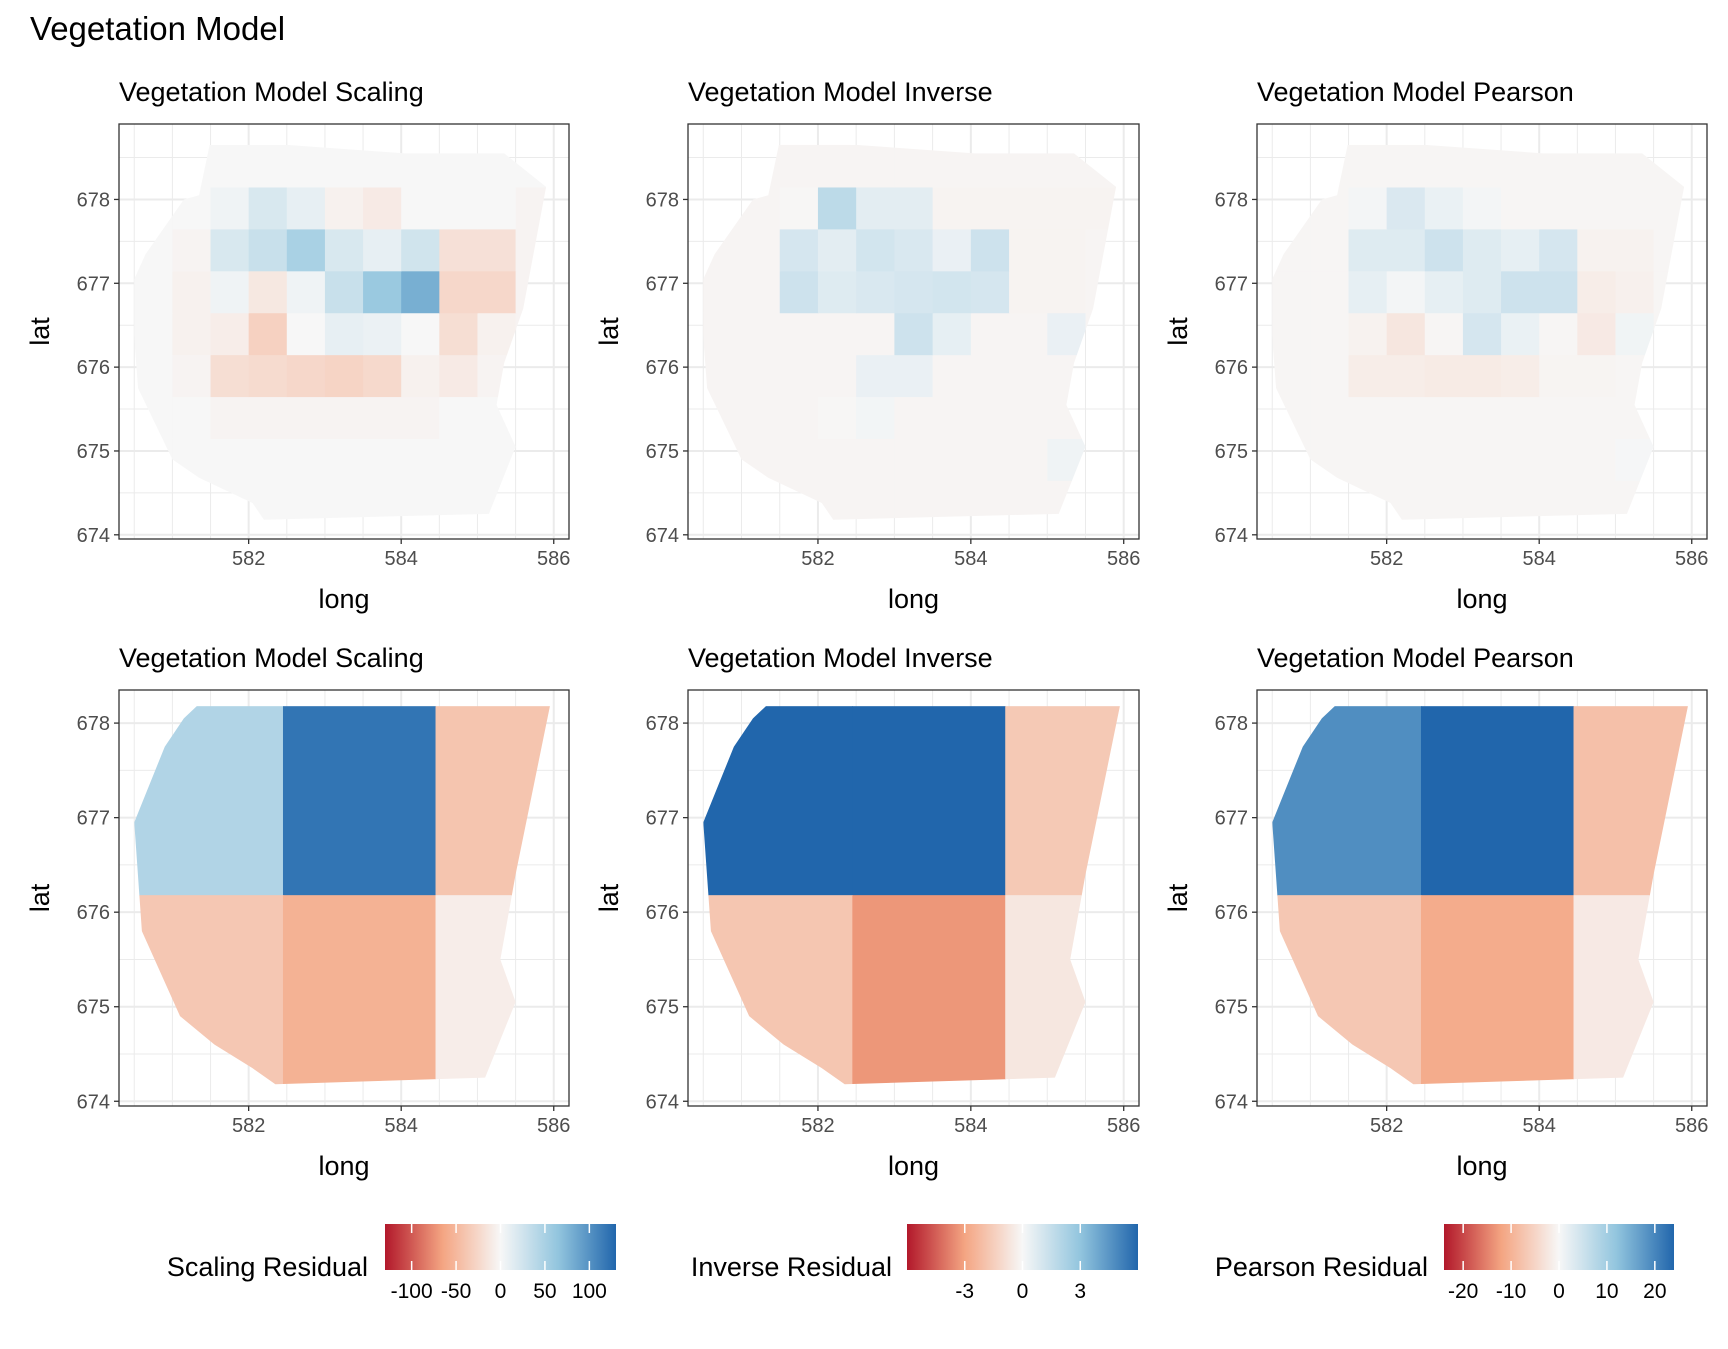 The image size is (1728, 1349). I want to click on legend-tick-label: 50, so click(544, 1291).